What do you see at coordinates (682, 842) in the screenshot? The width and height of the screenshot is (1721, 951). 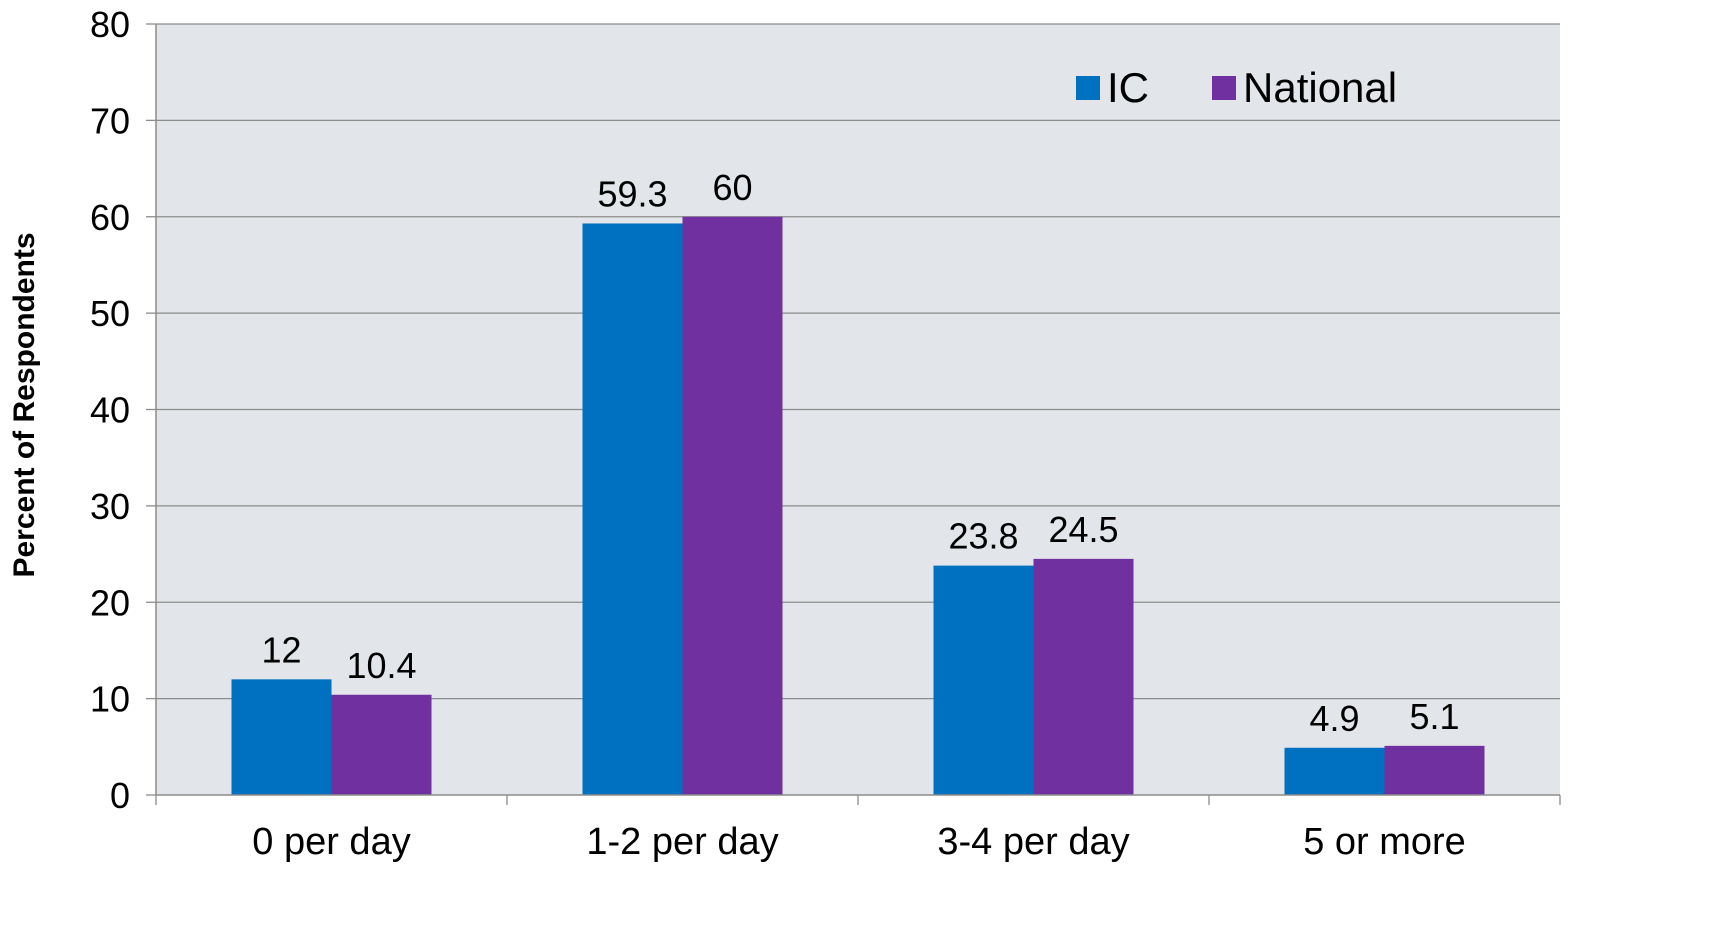 I see `x-tick-label: 1-2 per day` at bounding box center [682, 842].